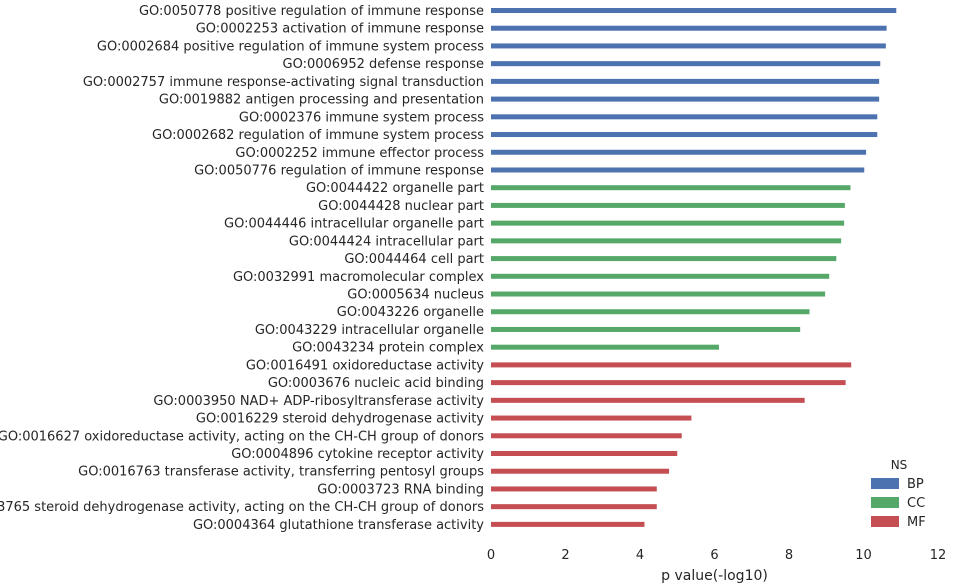 The height and width of the screenshot is (587, 953). I want to click on category-label: GO:0044446 intracellular organelle part, so click(354, 224).